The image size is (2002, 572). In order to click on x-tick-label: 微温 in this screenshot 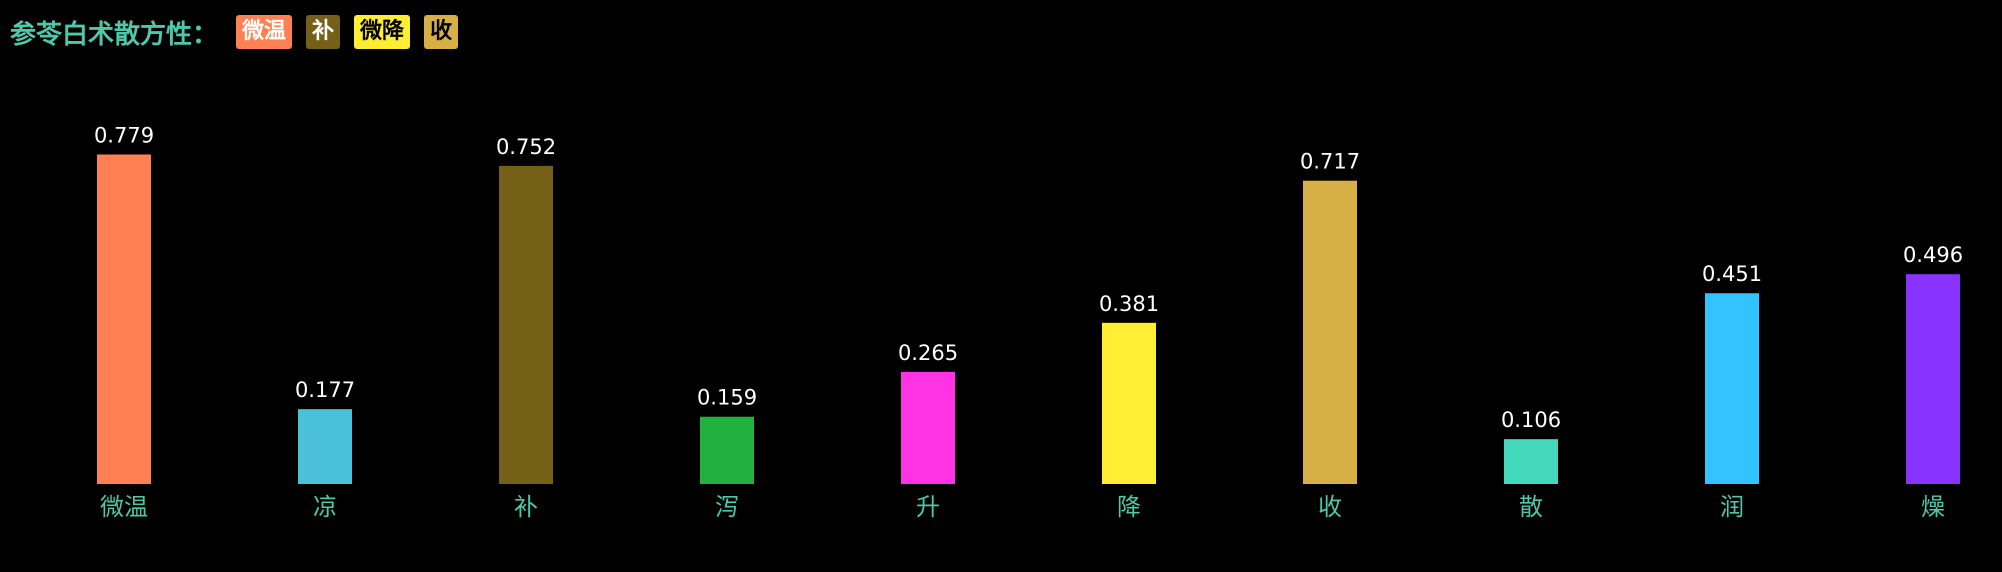, I will do `click(124, 507)`.